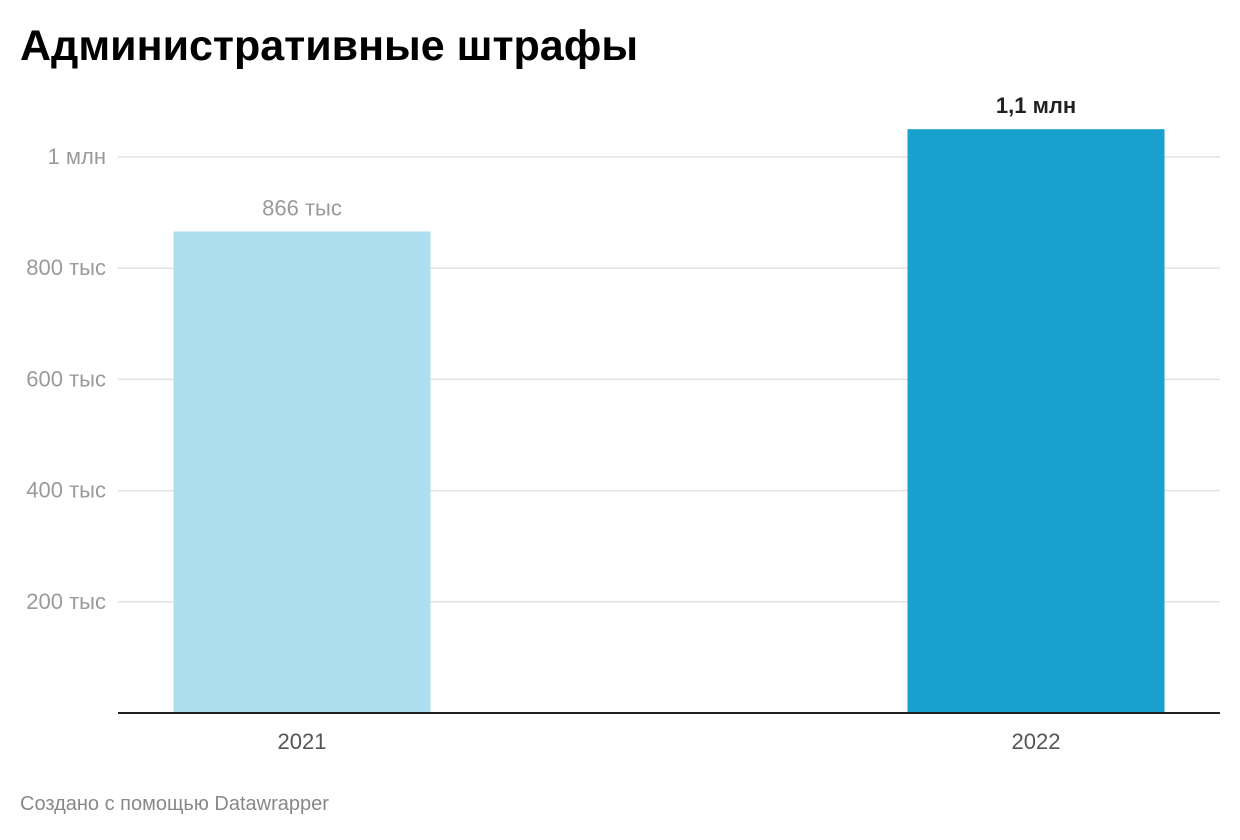 This screenshot has height=840, width=1240. Describe the element at coordinates (174, 804) in the screenshot. I see `datawrapper-credit: Создано с помощью Datawrapper` at that location.